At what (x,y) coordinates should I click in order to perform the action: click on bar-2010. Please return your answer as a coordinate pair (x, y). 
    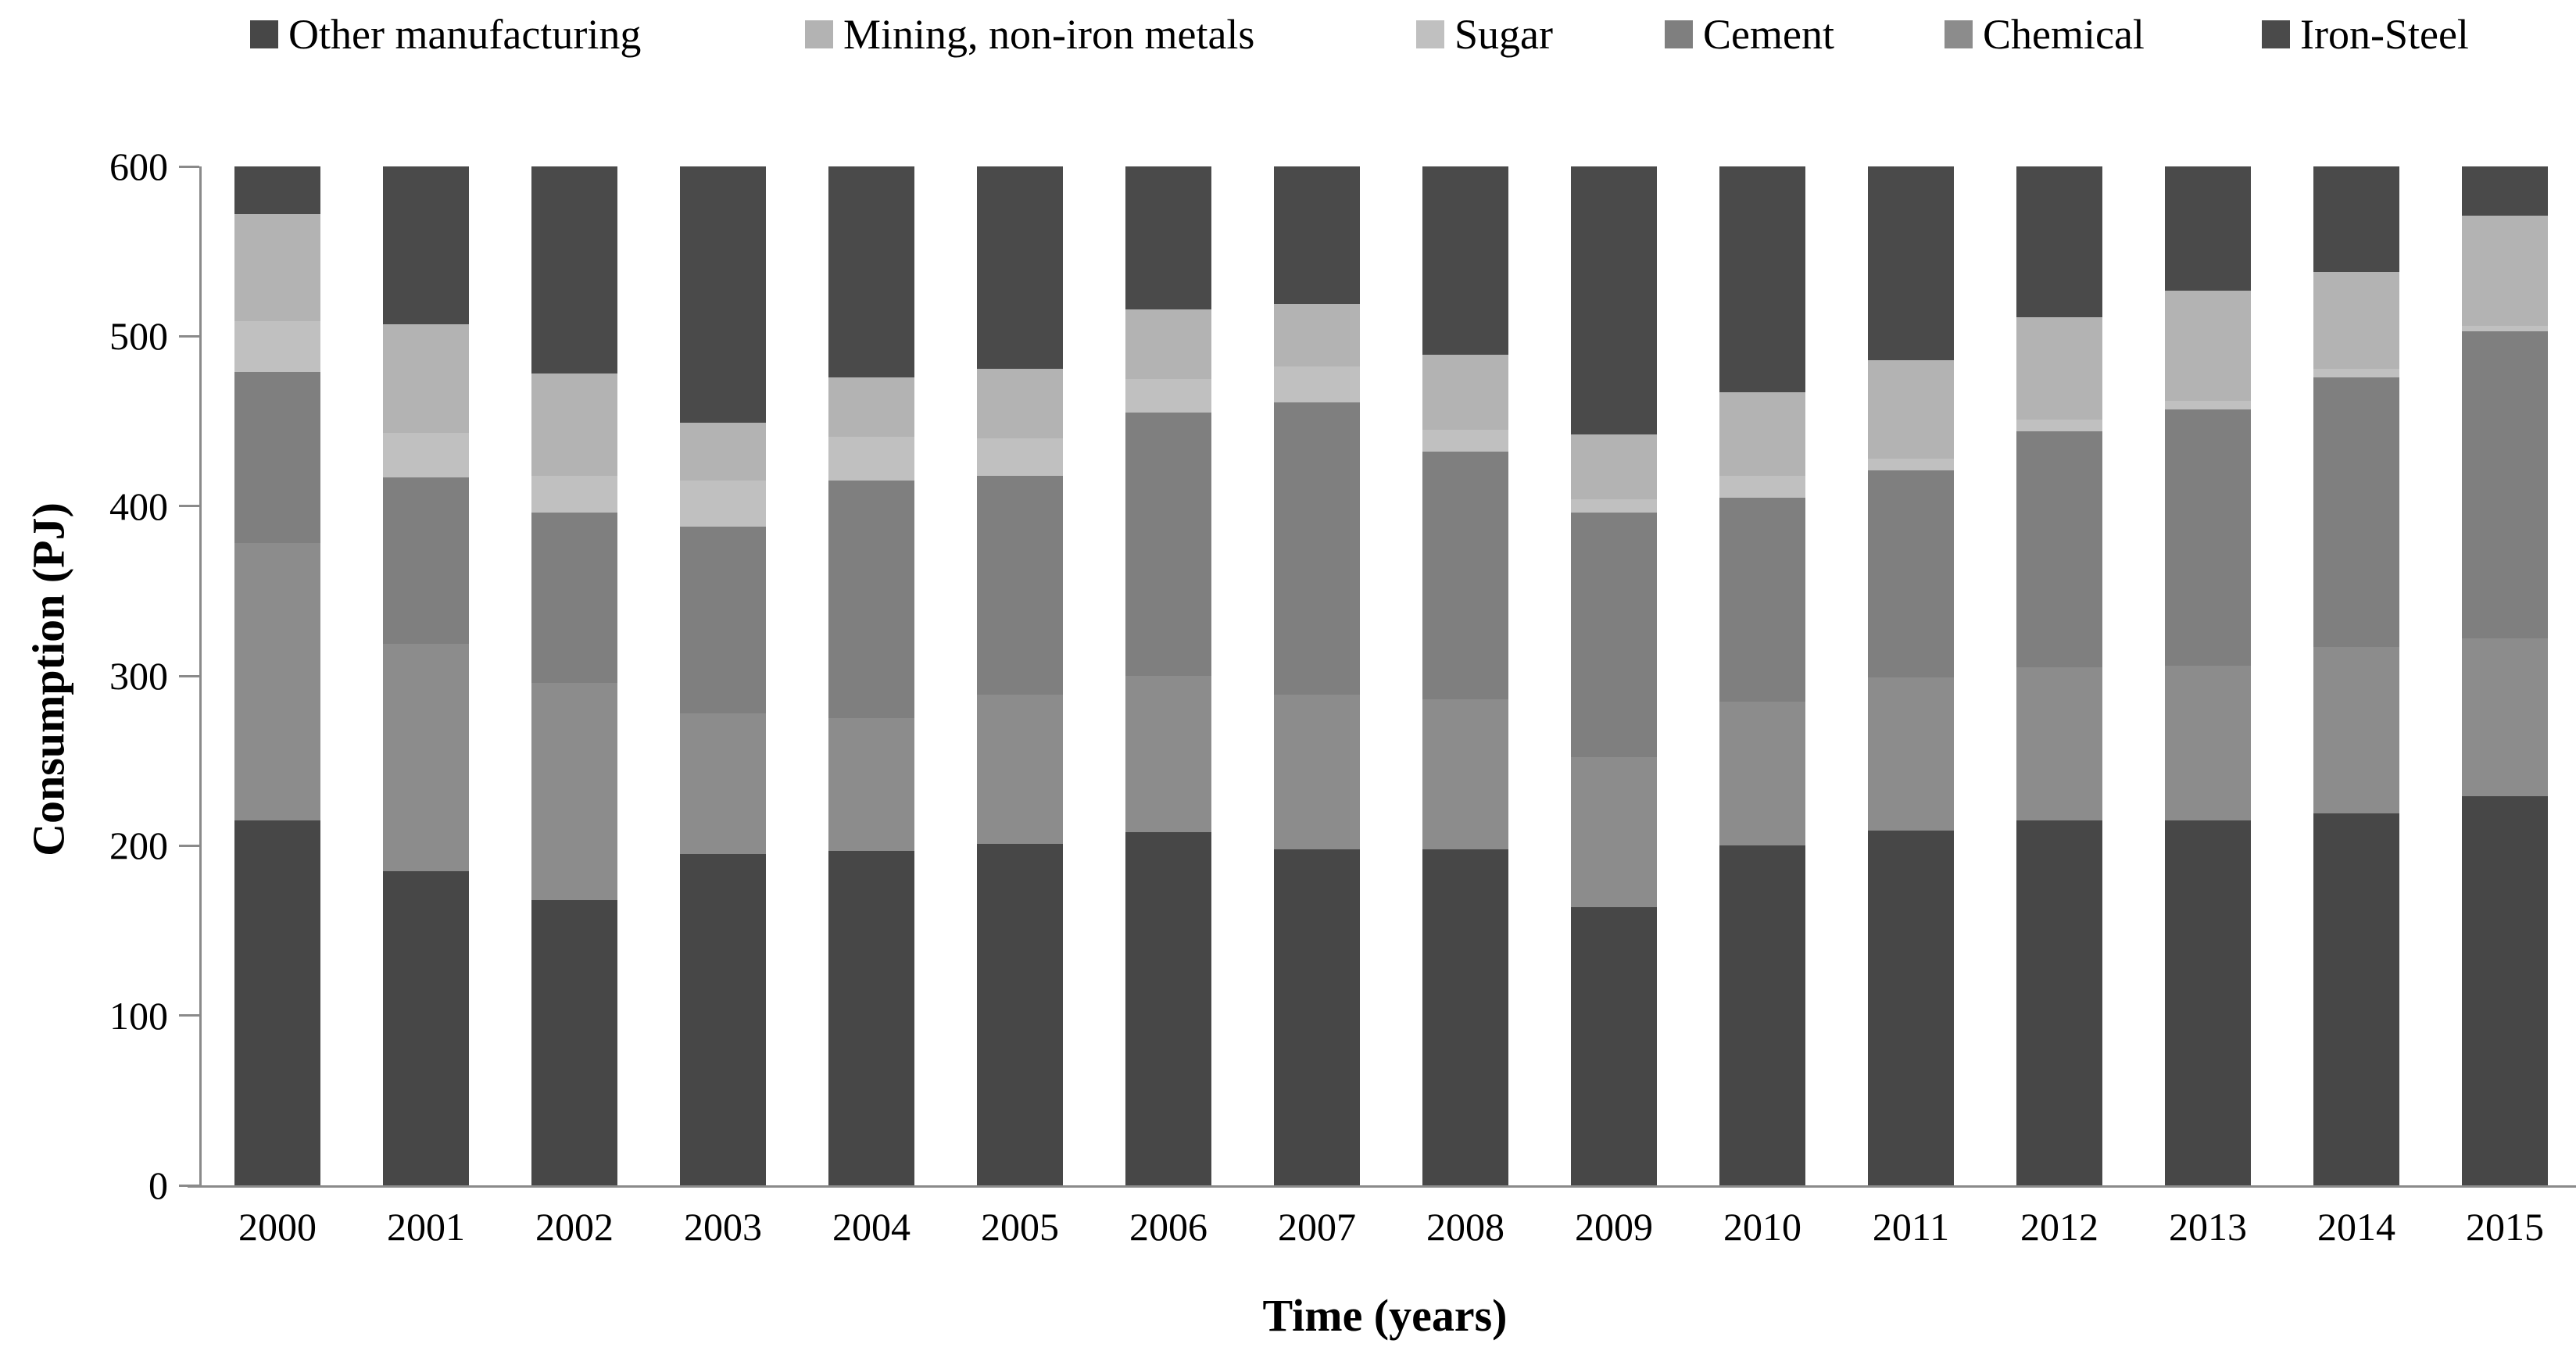
    Looking at the image, I should click on (1762, 675).